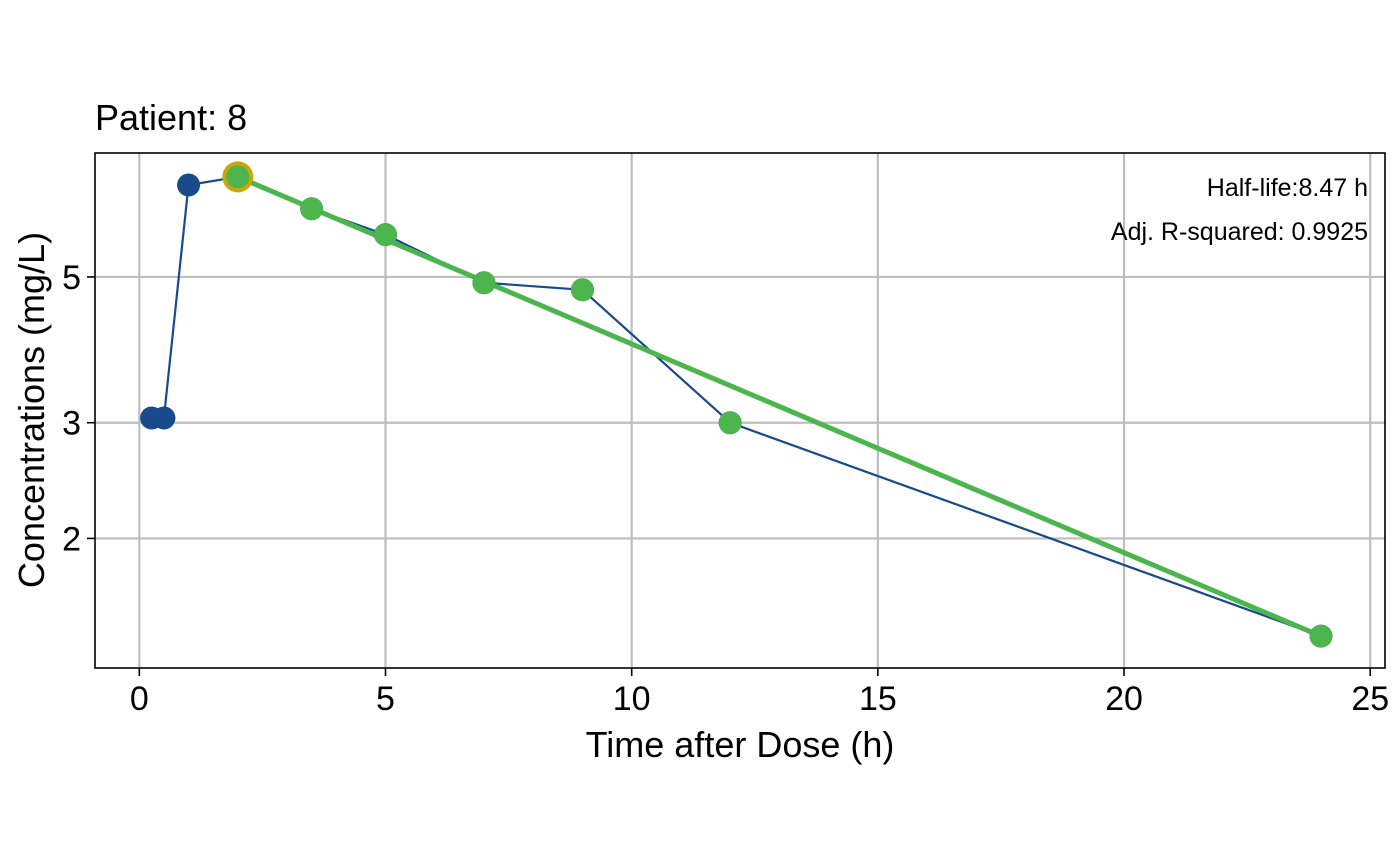  Describe the element at coordinates (1287, 188) in the screenshot. I see `half-life-annotation: Half-life:8.47 h` at that location.